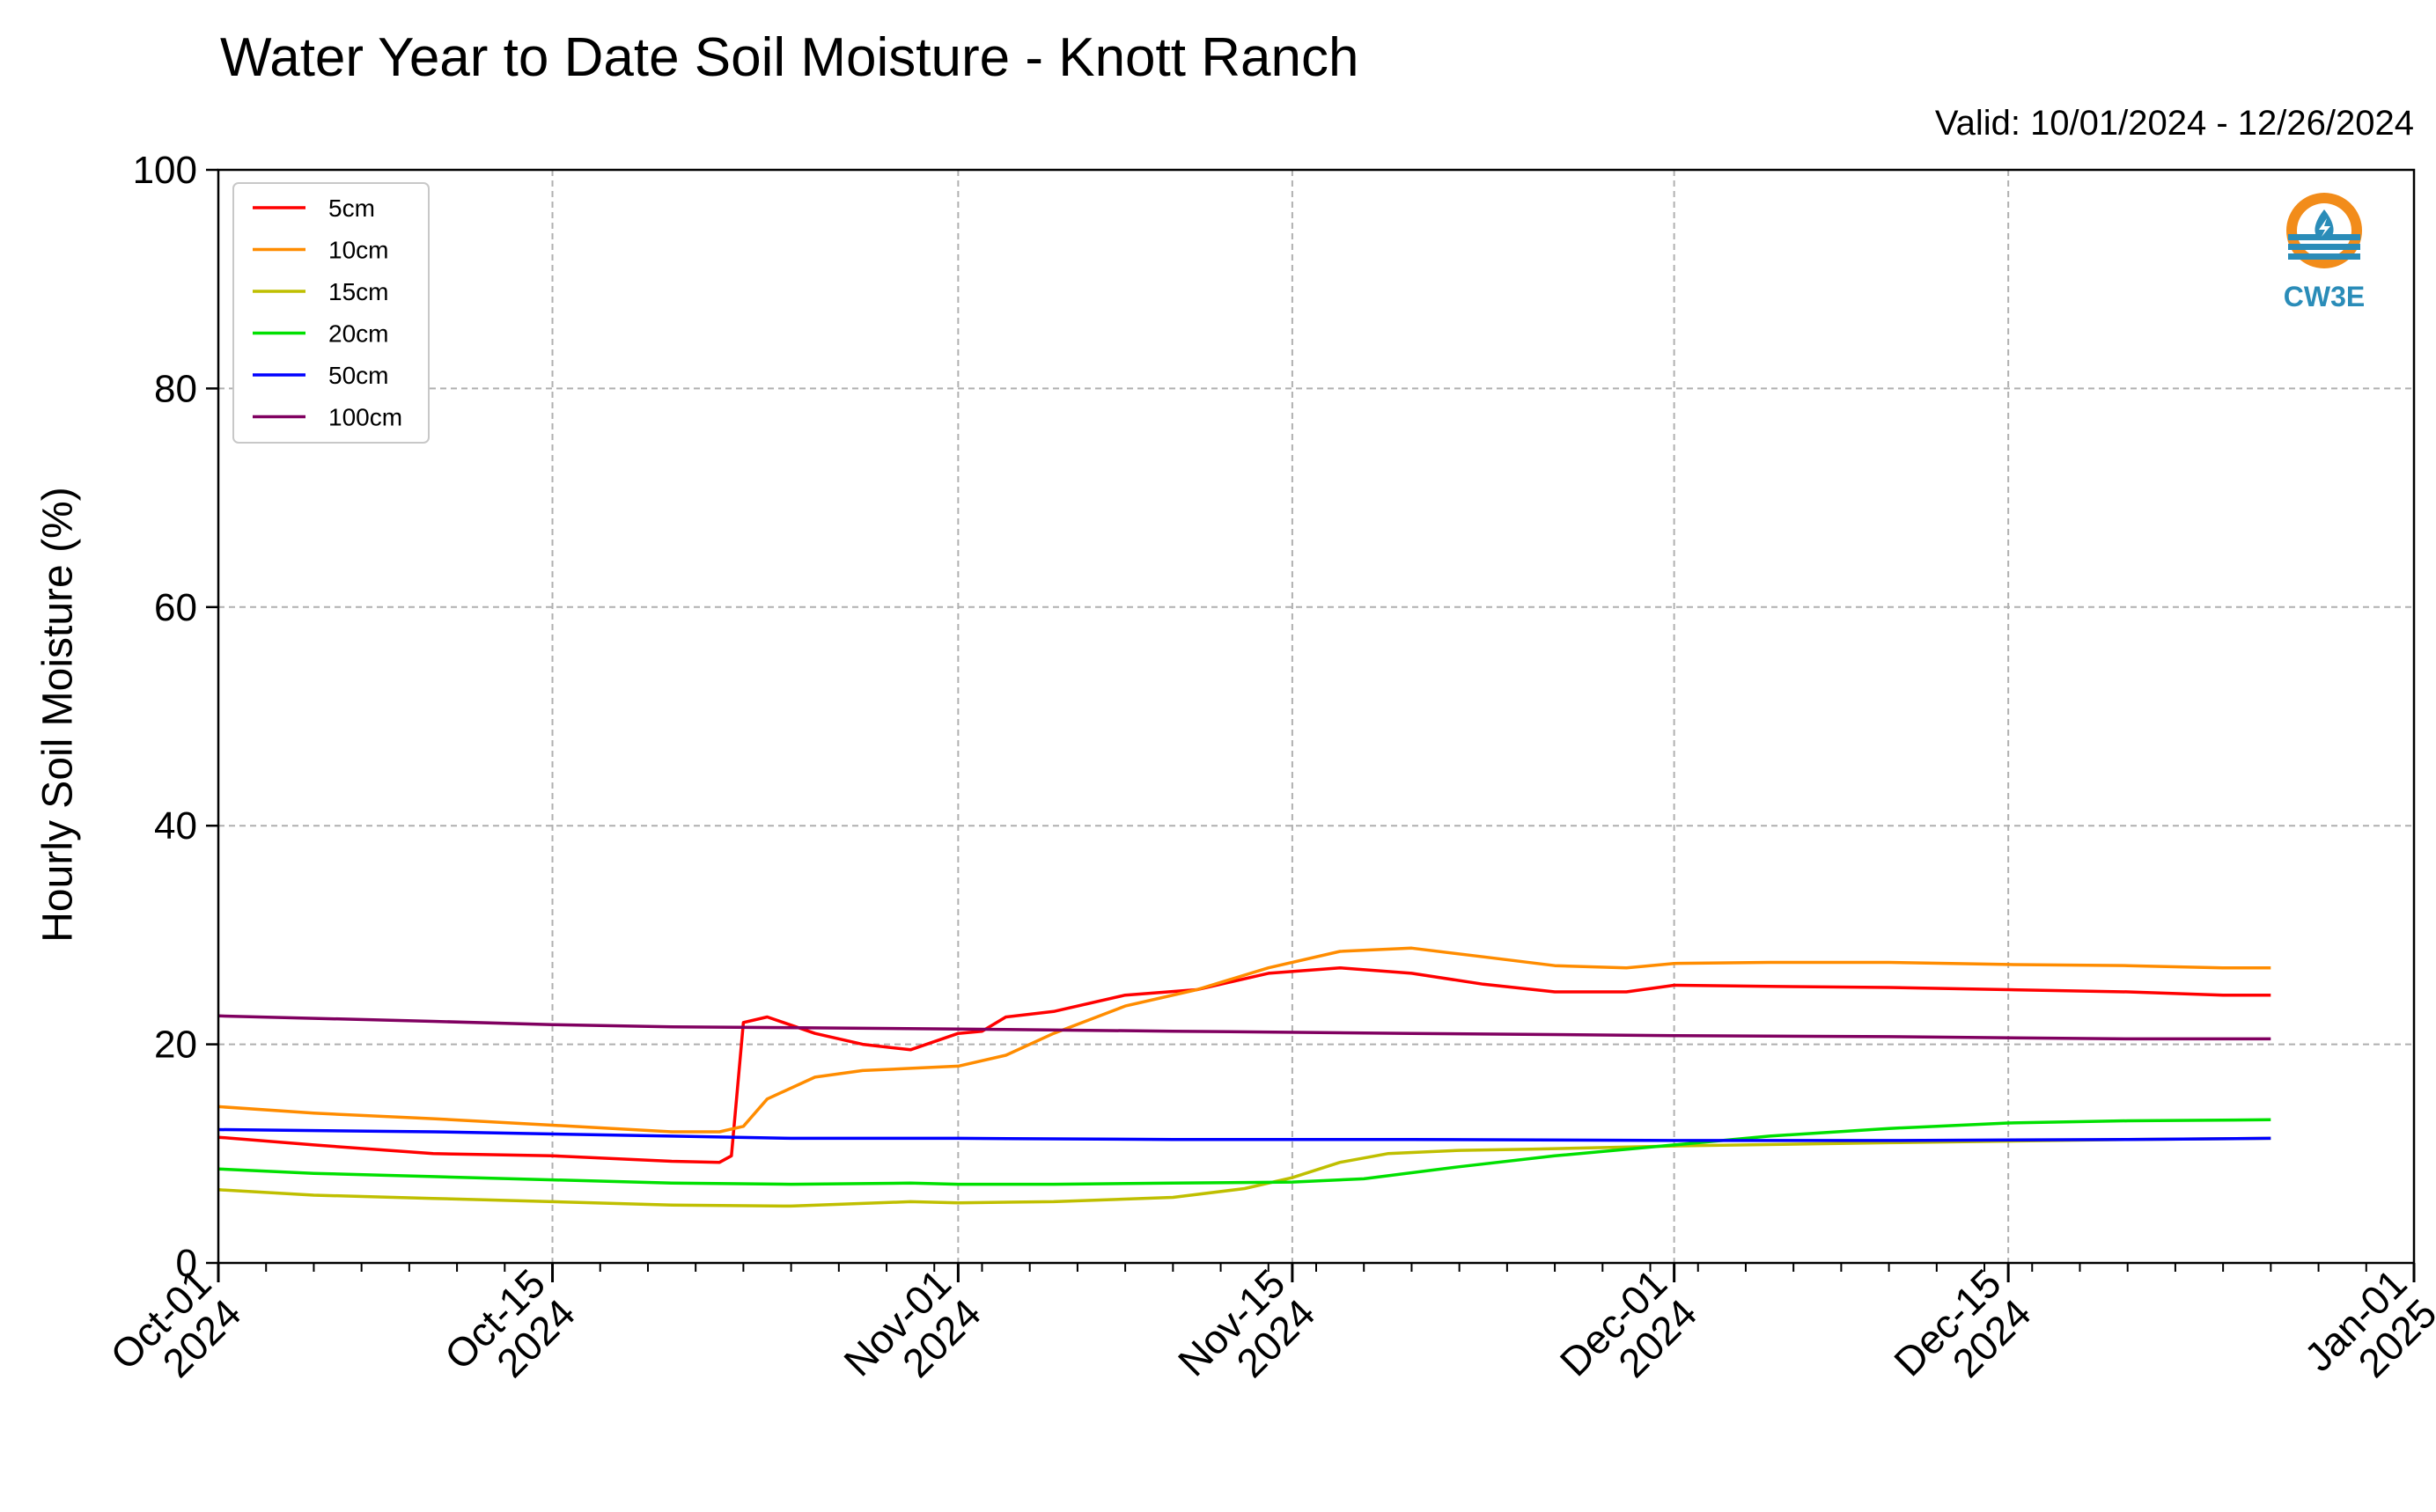 Image resolution: width=2436 pixels, height=1512 pixels. I want to click on y-tick-label: 80, so click(176, 388).